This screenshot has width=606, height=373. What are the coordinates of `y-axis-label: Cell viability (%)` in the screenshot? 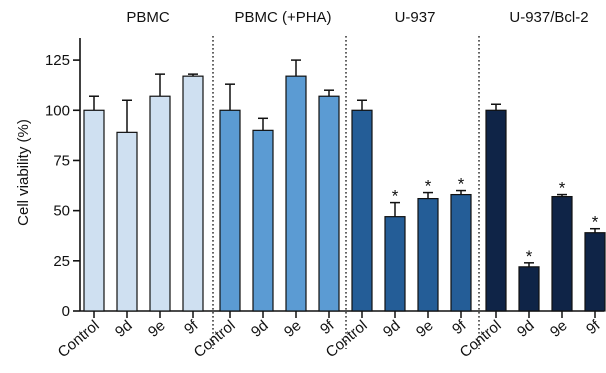 It's located at (23, 172).